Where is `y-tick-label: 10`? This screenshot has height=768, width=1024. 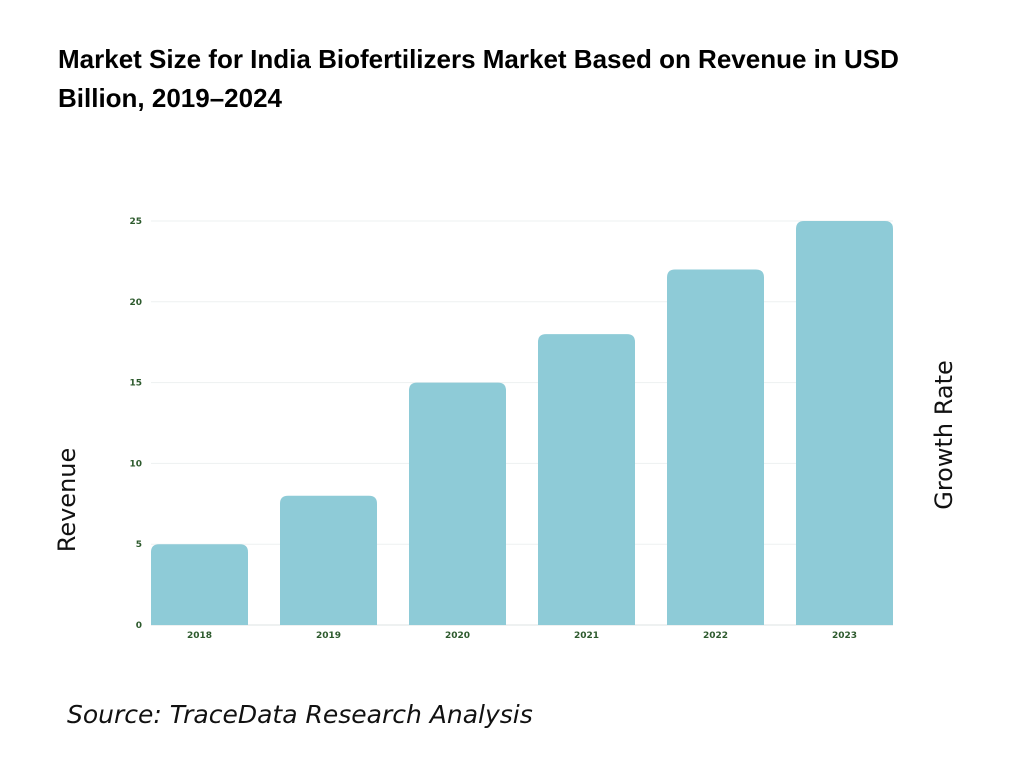 y-tick-label: 10 is located at coordinates (135, 464).